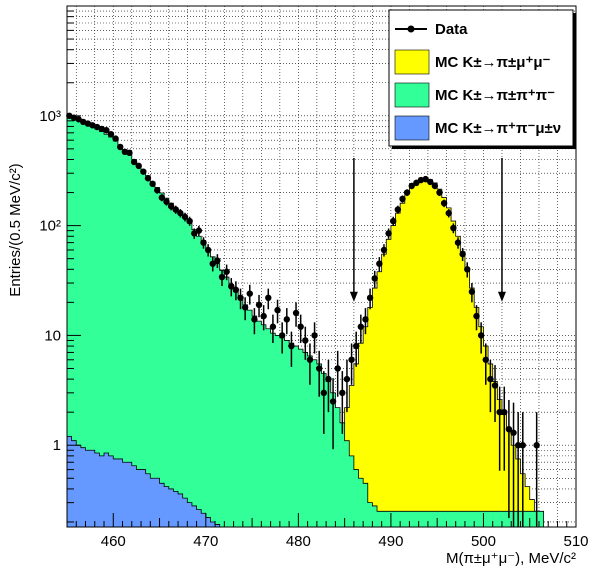 This screenshot has width=596, height=572. I want to click on y-tick-label: 10, so click(52, 335).